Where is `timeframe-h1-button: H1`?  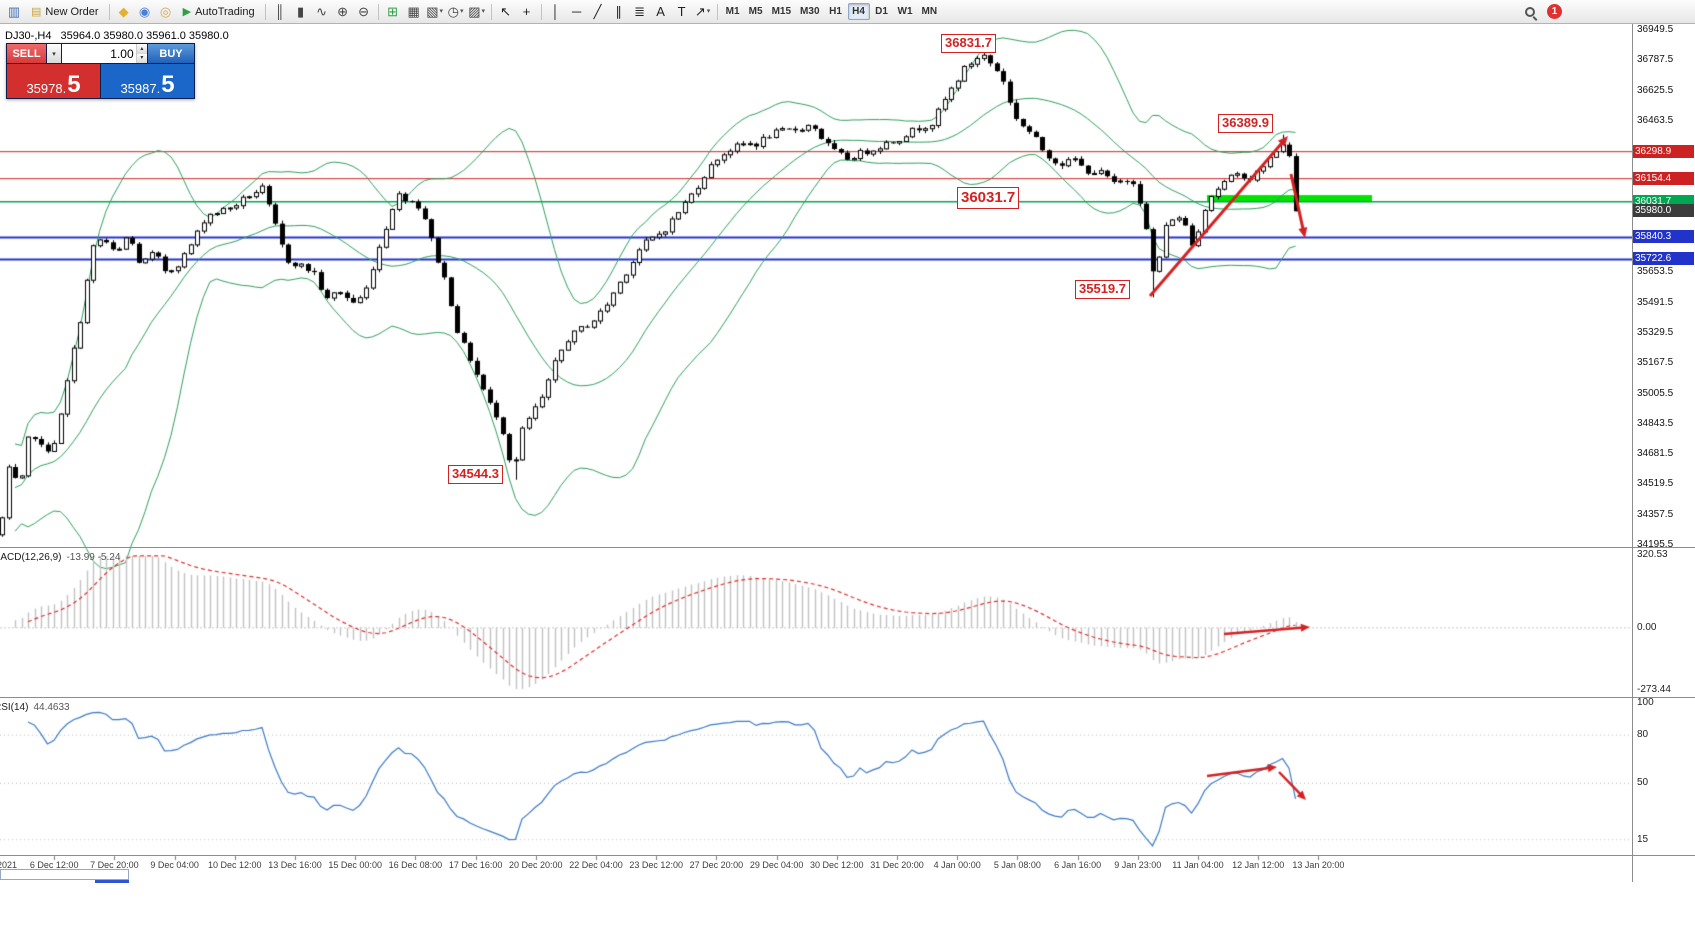
timeframe-h1-button: H1 is located at coordinates (836, 11).